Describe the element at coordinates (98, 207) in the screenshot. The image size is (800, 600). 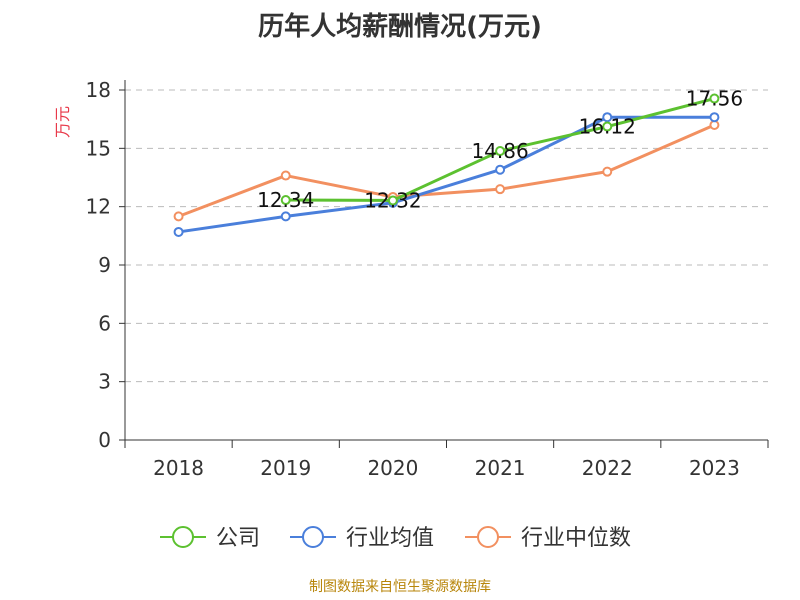
I see `y-tick-label: 12` at that location.